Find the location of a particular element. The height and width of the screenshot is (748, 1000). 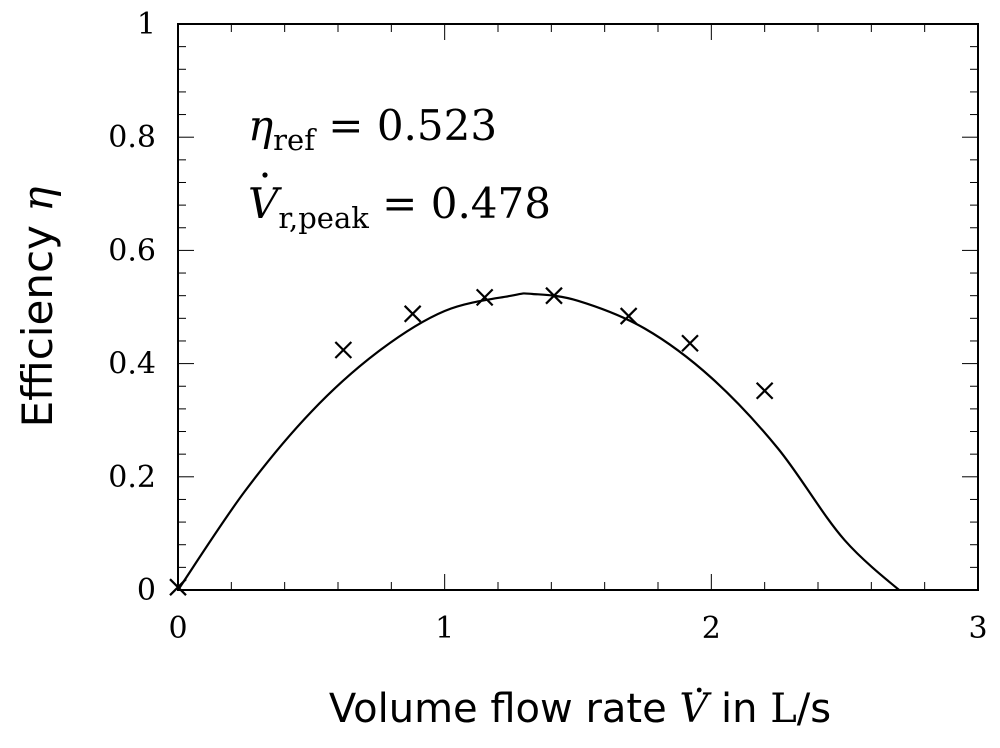

x-axis-label: Volume flow rate V in L/s is located at coordinates (580, 709).